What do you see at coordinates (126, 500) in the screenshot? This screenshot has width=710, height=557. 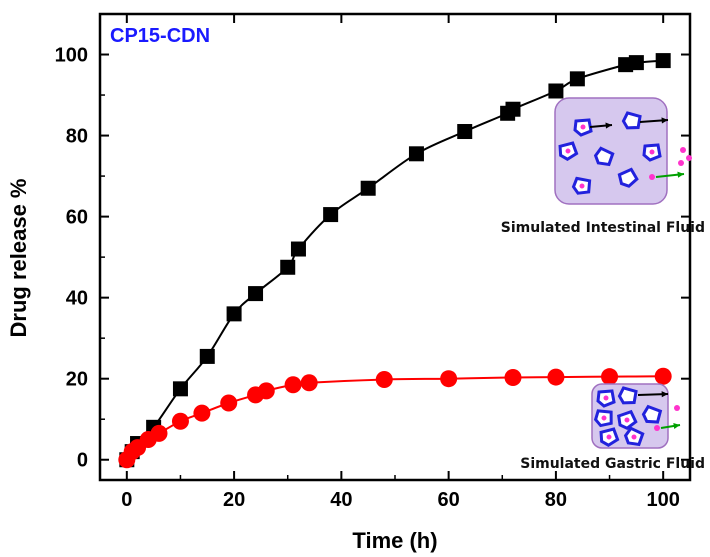 I see `x-tick-label: 0` at bounding box center [126, 500].